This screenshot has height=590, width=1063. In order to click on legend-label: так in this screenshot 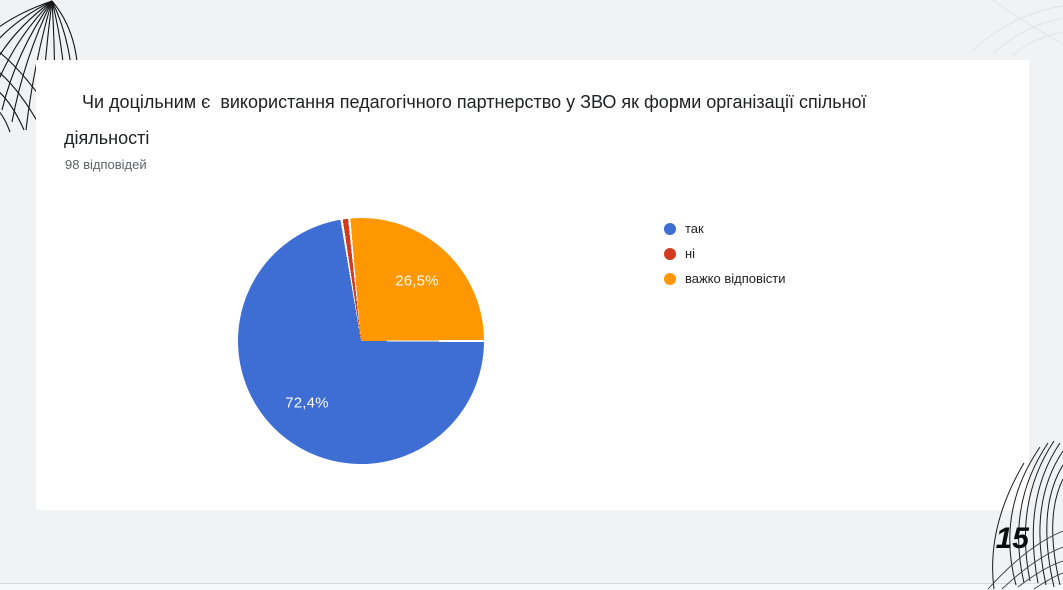, I will do `click(694, 228)`.